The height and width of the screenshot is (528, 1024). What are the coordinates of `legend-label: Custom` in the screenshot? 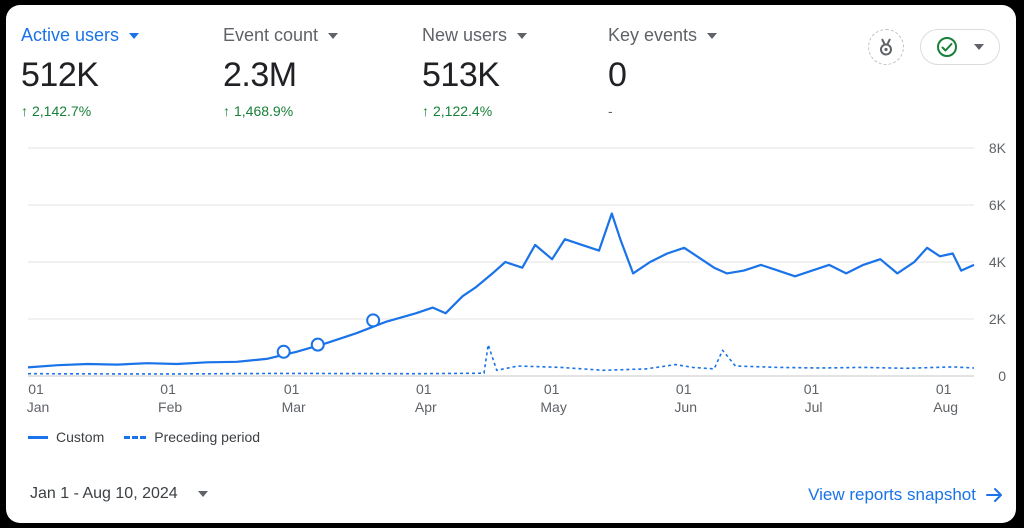 It's located at (80, 437).